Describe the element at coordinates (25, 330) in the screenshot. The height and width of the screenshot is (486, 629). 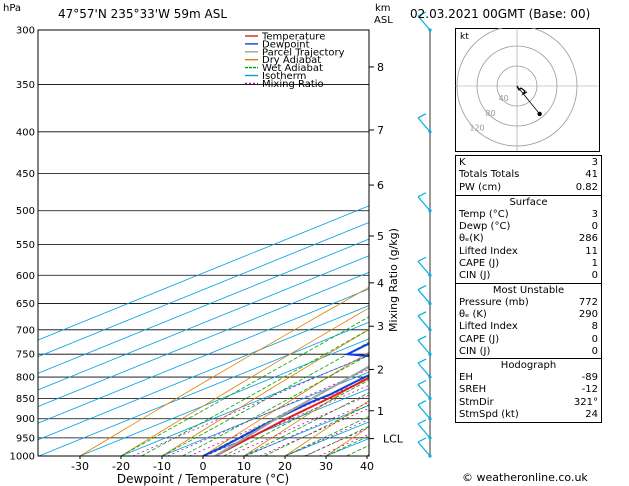
I see `pressure-tick-label: 700` at that location.